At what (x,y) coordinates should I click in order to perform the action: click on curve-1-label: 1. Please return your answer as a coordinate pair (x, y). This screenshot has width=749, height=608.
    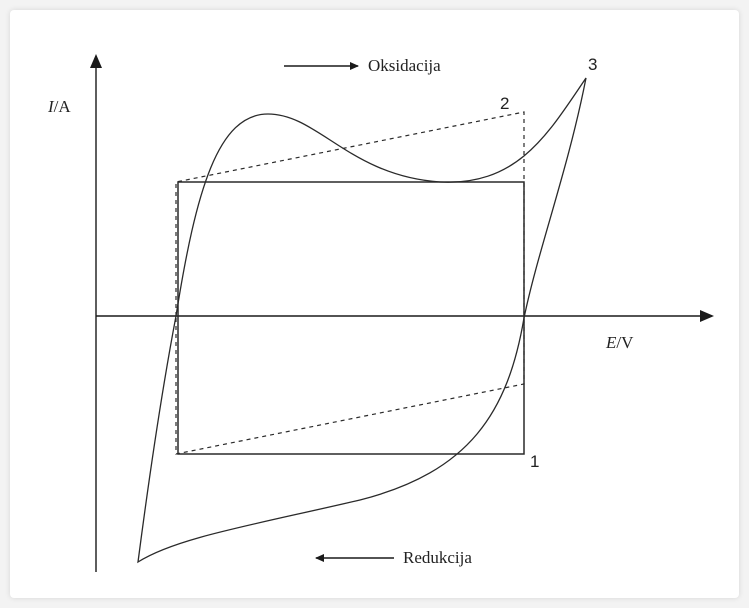
    Looking at the image, I should click on (534, 461).